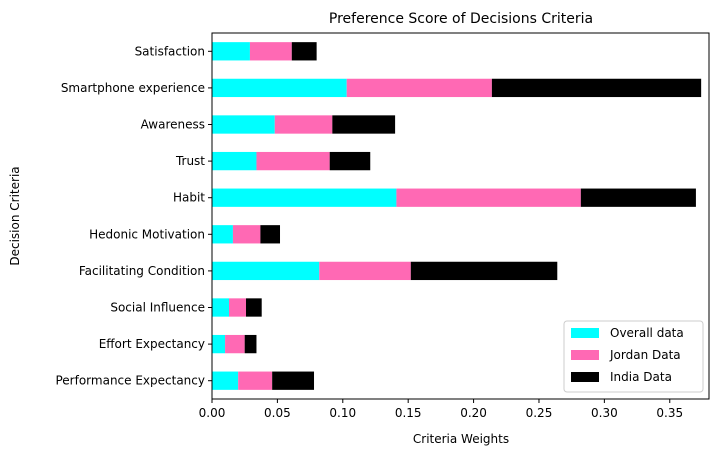 This screenshot has width=718, height=455. I want to click on bar-overall-data-satisfaction, so click(231, 51).